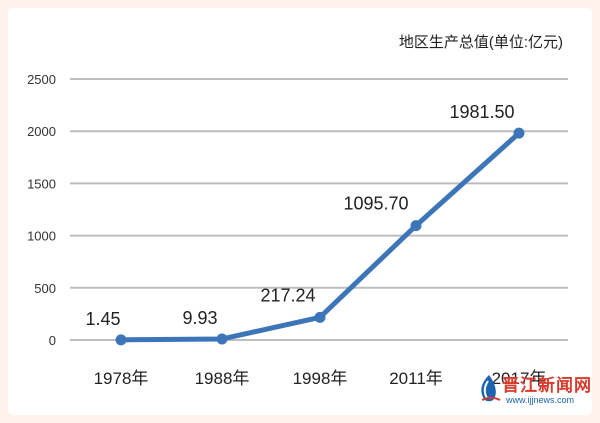  What do you see at coordinates (519, 378) in the screenshot?
I see `x-category-label: 2017年` at bounding box center [519, 378].